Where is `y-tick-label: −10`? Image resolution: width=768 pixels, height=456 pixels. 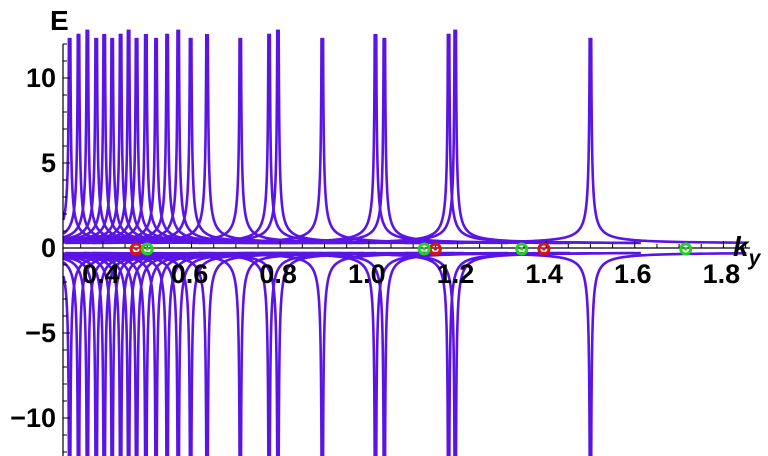
y-tick-label: −10 is located at coordinates (33, 418).